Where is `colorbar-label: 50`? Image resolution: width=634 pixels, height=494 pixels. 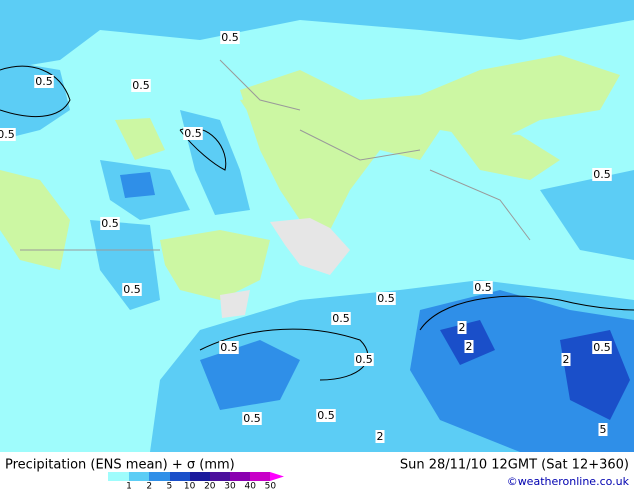
colorbar-label: 50 is located at coordinates (271, 486).